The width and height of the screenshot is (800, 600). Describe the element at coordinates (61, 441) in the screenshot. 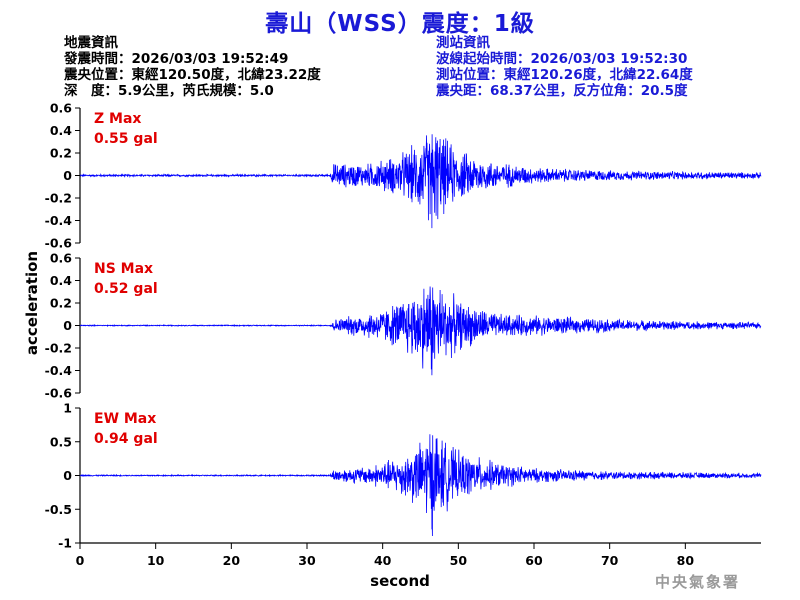

I see `y-tick-label-EW: 0.5` at that location.